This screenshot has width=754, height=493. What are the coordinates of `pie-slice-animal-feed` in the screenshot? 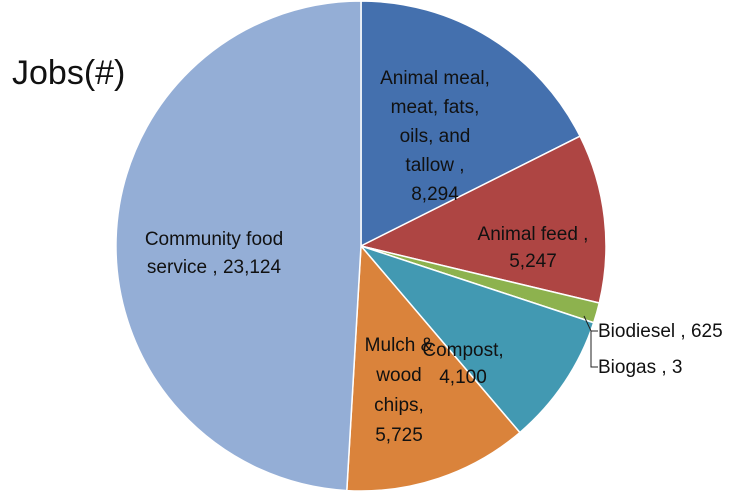 It's located at (483, 219).